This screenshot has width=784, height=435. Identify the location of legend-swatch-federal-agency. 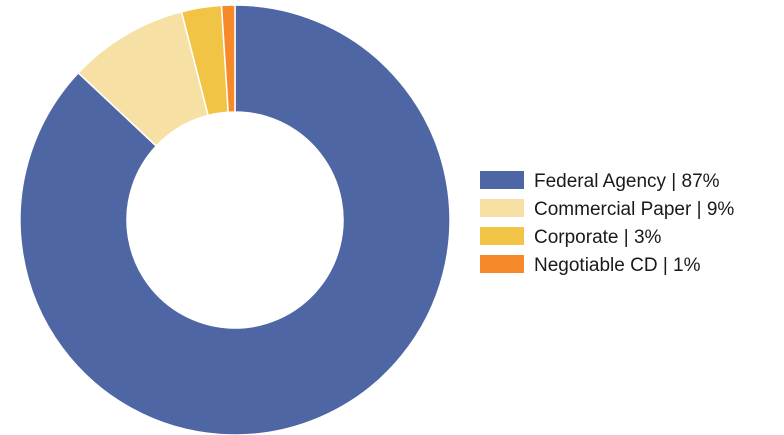
(502, 180).